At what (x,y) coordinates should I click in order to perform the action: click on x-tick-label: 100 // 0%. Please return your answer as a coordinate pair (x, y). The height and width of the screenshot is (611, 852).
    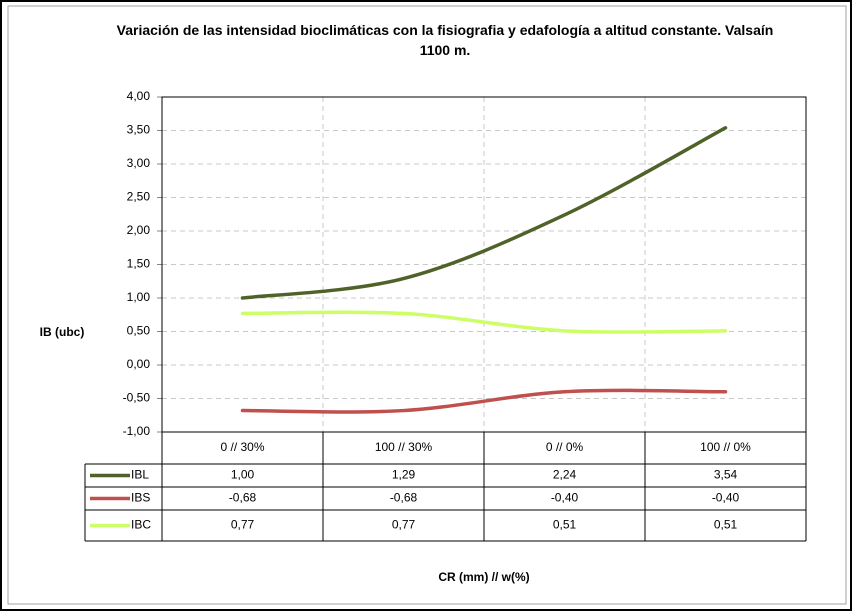
    Looking at the image, I should click on (725, 447).